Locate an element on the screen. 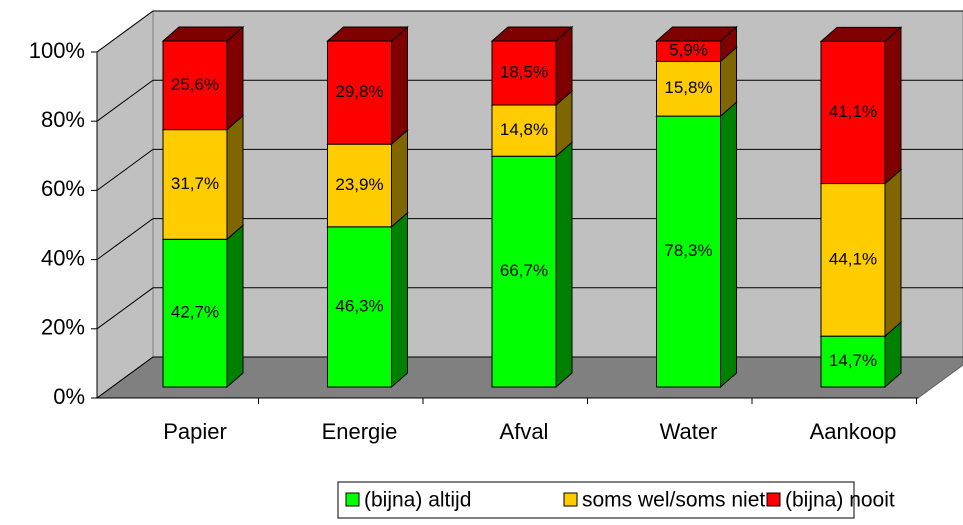 The height and width of the screenshot is (525, 963). data-label: 46,3% is located at coordinates (359, 305).